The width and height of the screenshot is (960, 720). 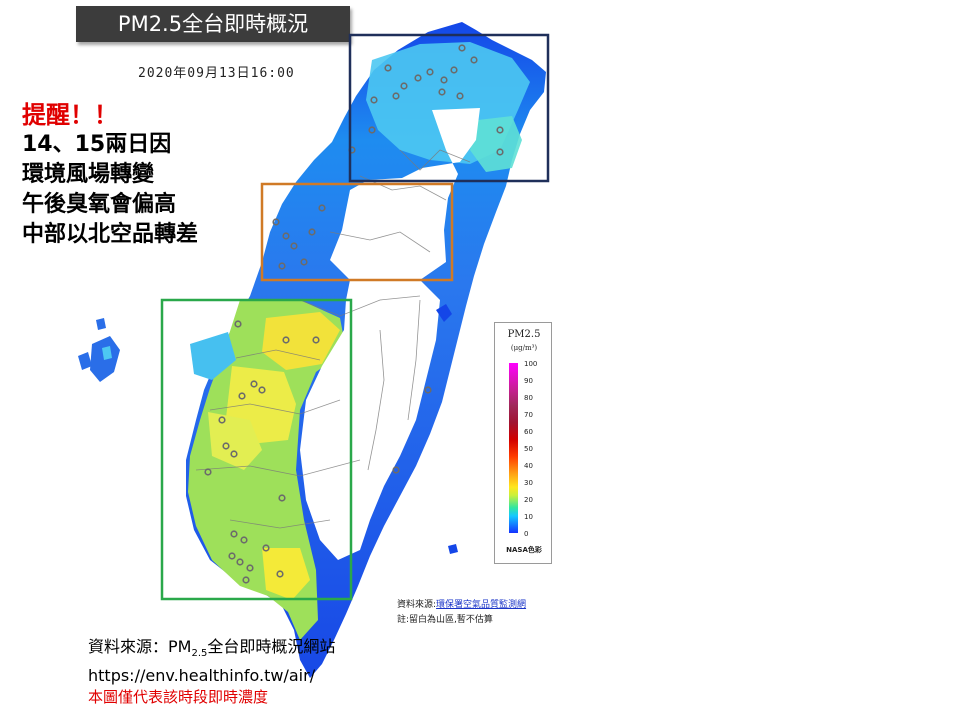 What do you see at coordinates (445, 620) in the screenshot?
I see `map-note: 註:留白為山區,暫不估算` at bounding box center [445, 620].